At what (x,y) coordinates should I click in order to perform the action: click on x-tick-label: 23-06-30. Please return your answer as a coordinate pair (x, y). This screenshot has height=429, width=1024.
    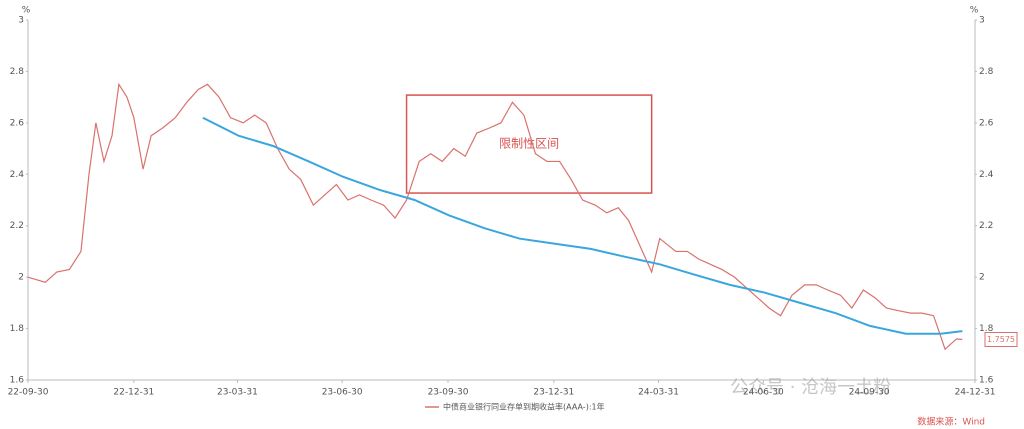
    Looking at the image, I should click on (342, 393).